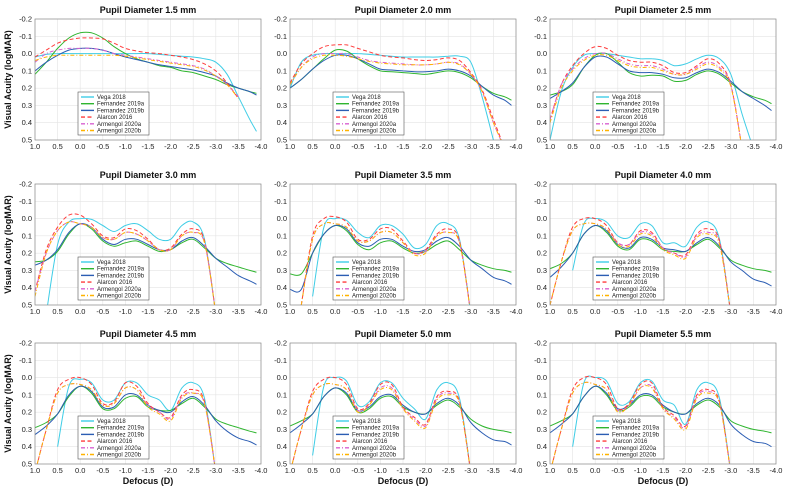 The image size is (785, 489). What do you see at coordinates (403, 334) in the screenshot?
I see `panel-title: Pupil Diameter 5.0 mm` at bounding box center [403, 334].